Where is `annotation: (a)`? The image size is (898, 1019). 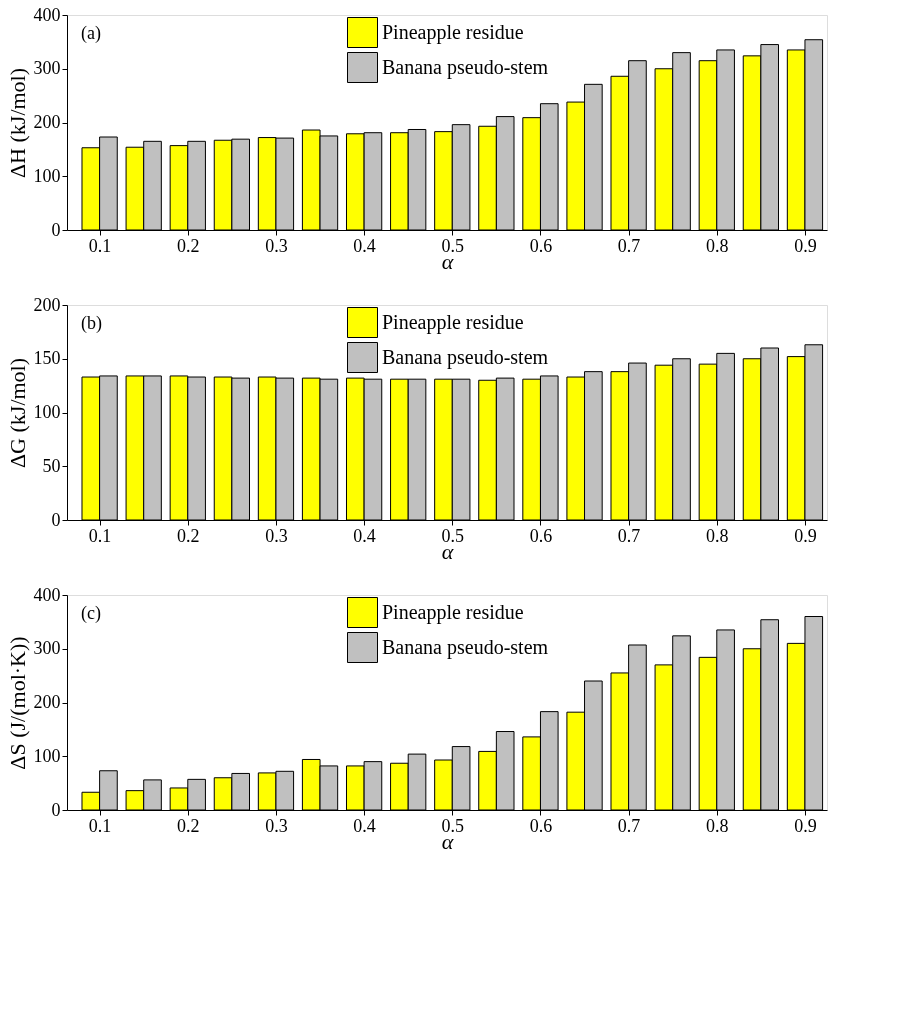 annotation: (a) is located at coordinates (91, 33).